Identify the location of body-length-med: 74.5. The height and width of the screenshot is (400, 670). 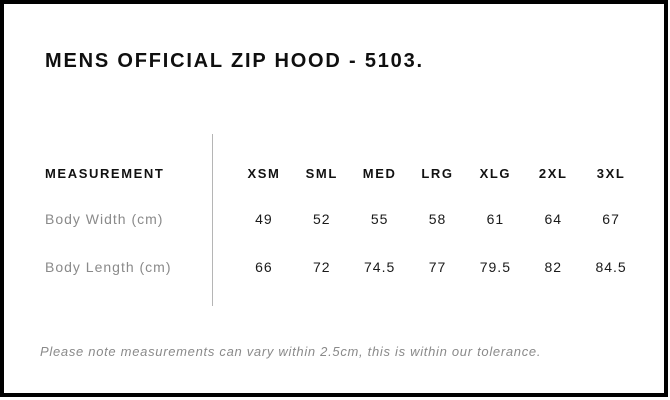
(380, 267).